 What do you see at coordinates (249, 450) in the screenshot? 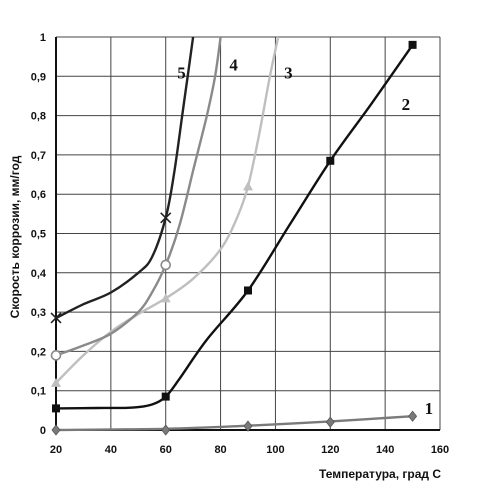
I see `x-tick-labels: 20 40 60 80 100 120 140 160` at bounding box center [249, 450].